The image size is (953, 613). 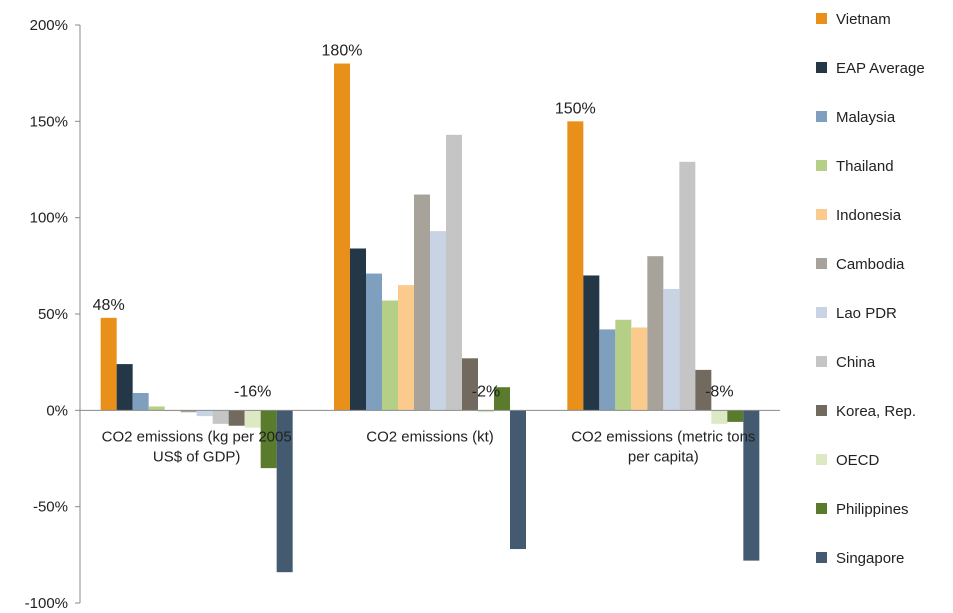 I want to click on legend-label: EAP Average, so click(x=880, y=68).